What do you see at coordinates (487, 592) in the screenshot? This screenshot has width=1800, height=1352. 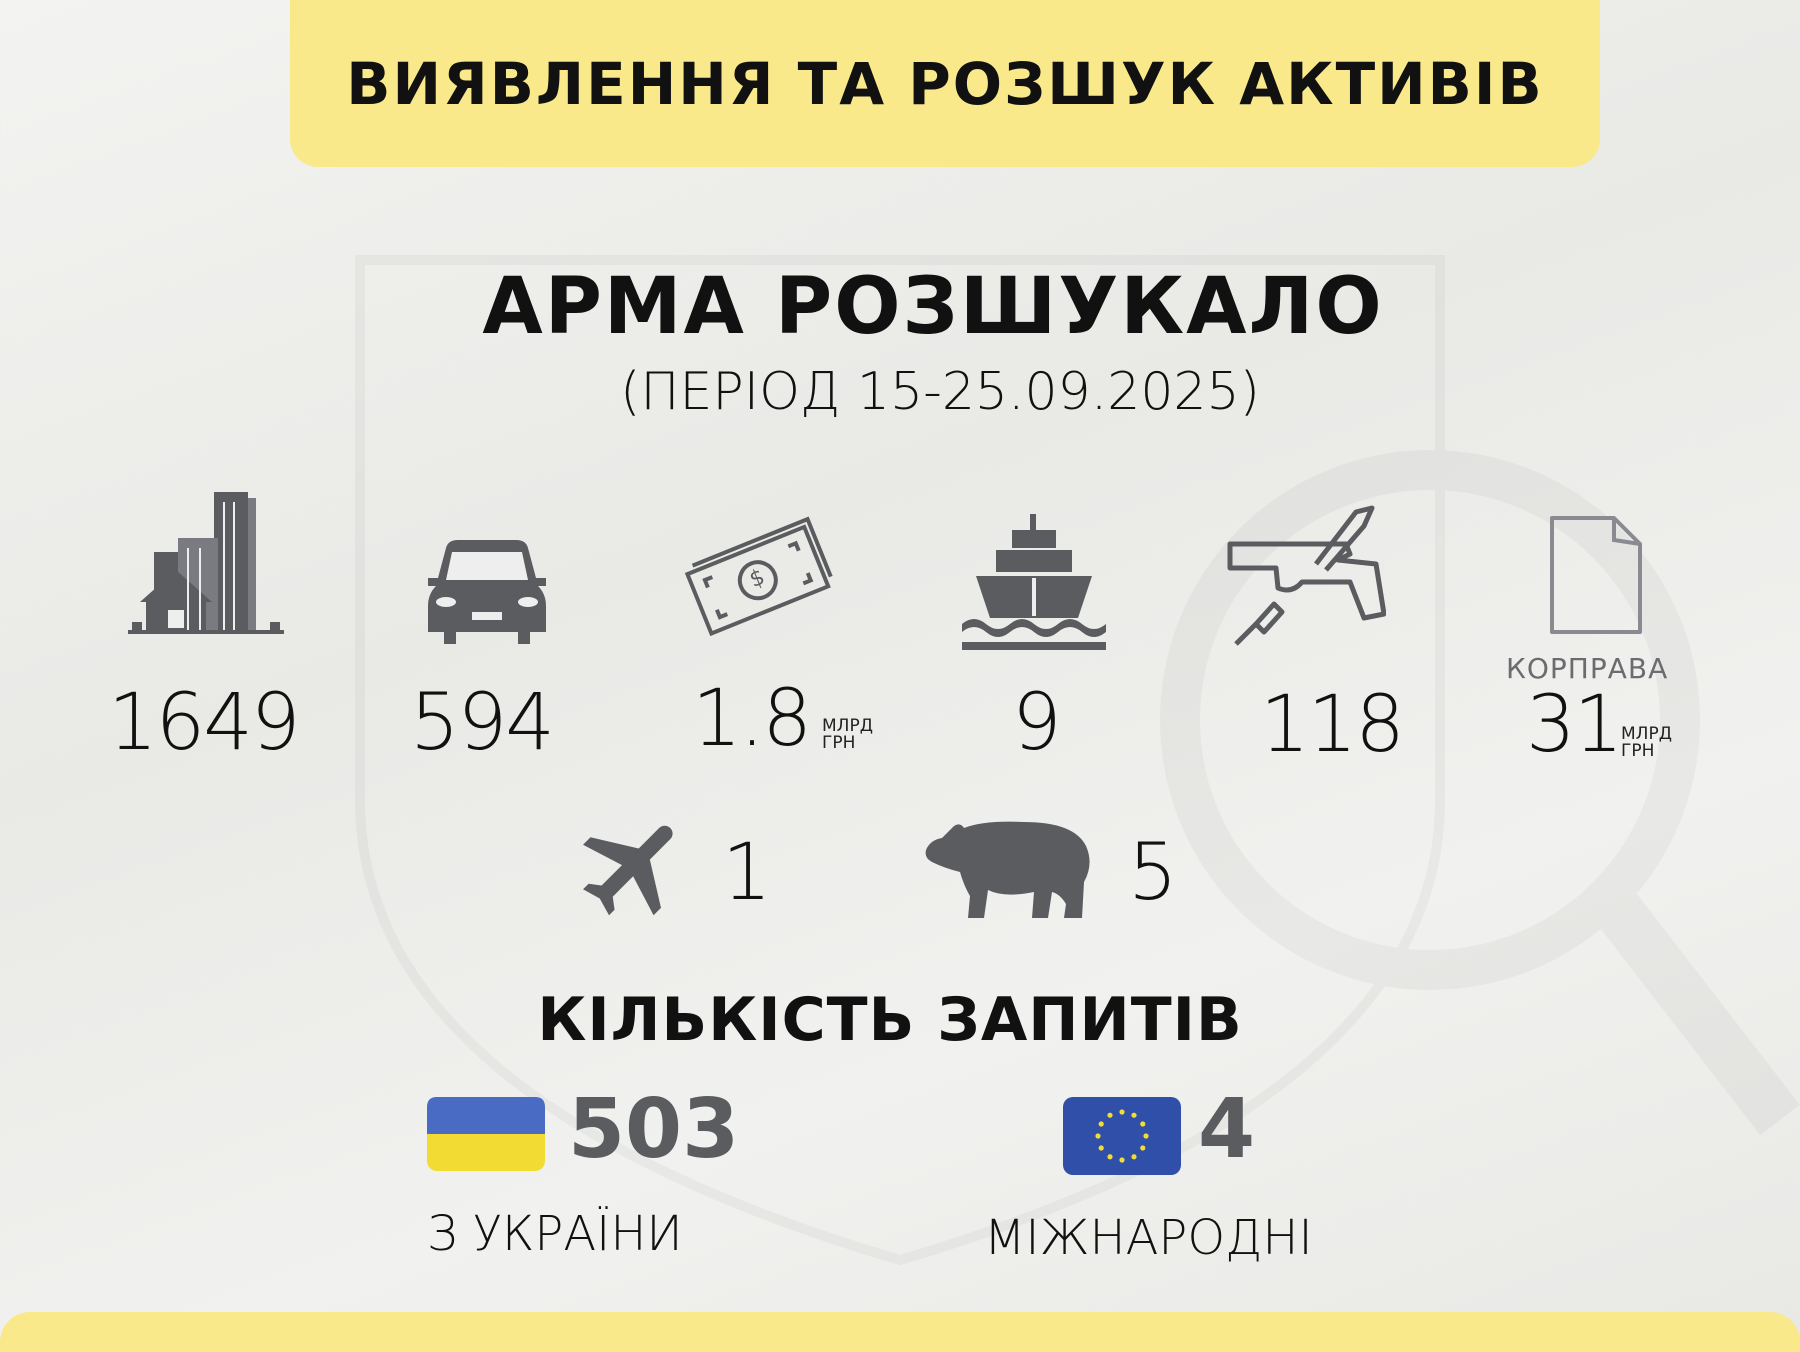 I see `car-icon` at bounding box center [487, 592].